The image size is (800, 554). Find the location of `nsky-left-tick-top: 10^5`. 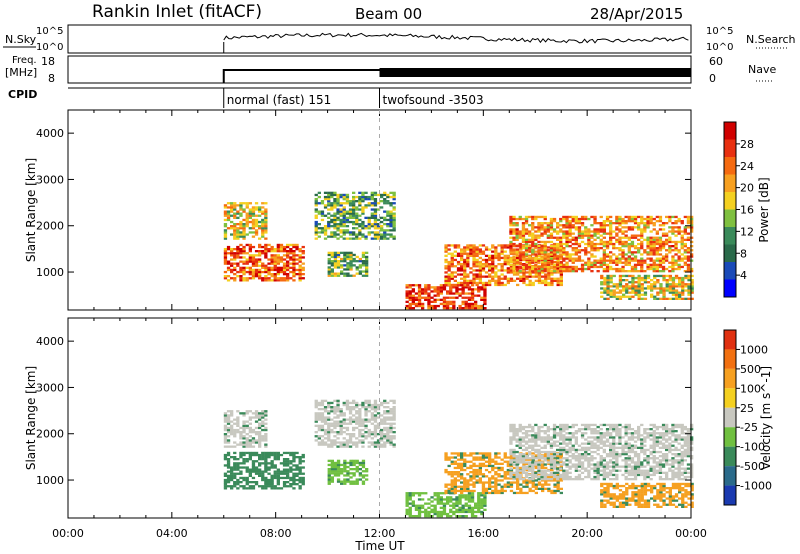

nsky-left-tick-top: 10^5 is located at coordinates (49, 31).